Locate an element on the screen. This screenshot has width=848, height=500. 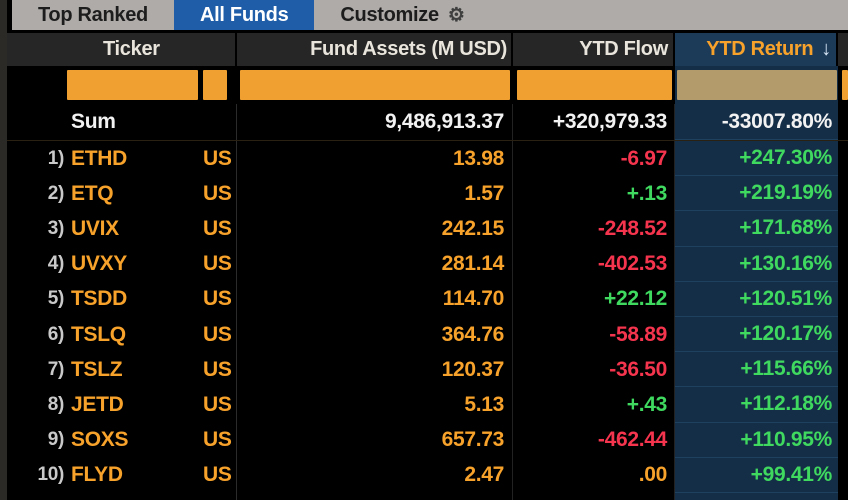
ytd-flow-cell: -248.52 is located at coordinates (594, 229).